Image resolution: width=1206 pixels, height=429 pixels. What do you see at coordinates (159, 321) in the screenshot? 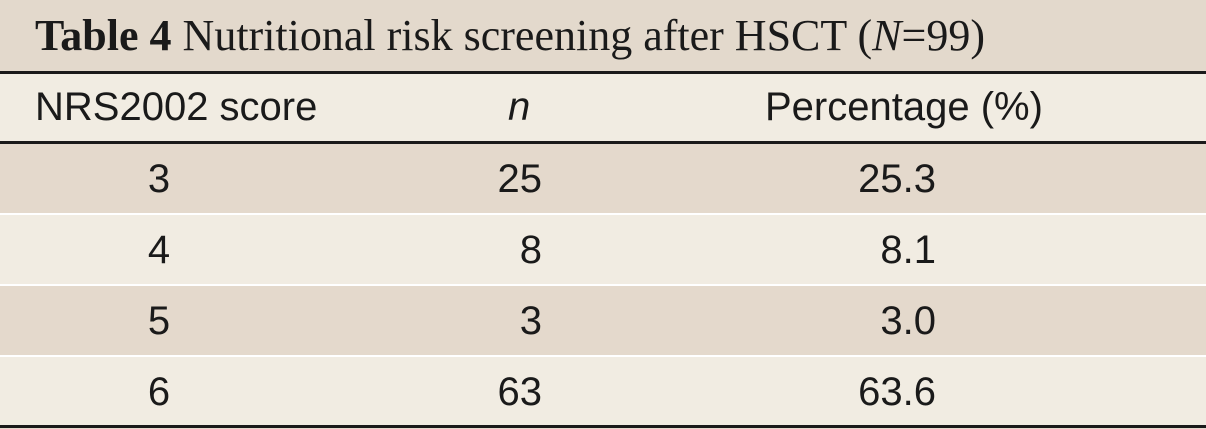
I see `cell-score: 5` at bounding box center [159, 321].